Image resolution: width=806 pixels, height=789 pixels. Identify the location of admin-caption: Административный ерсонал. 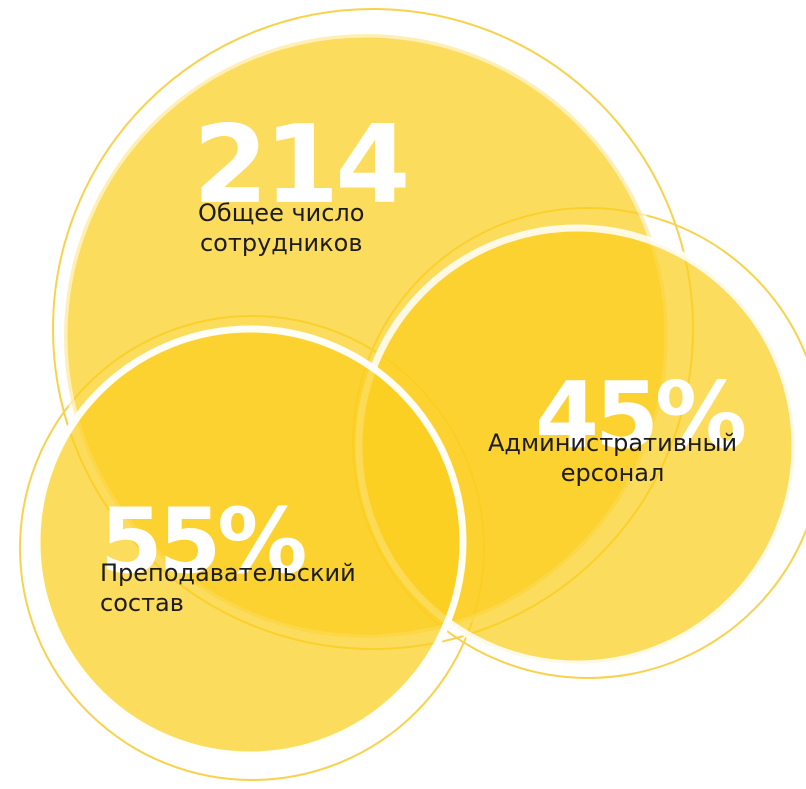
(612, 458).